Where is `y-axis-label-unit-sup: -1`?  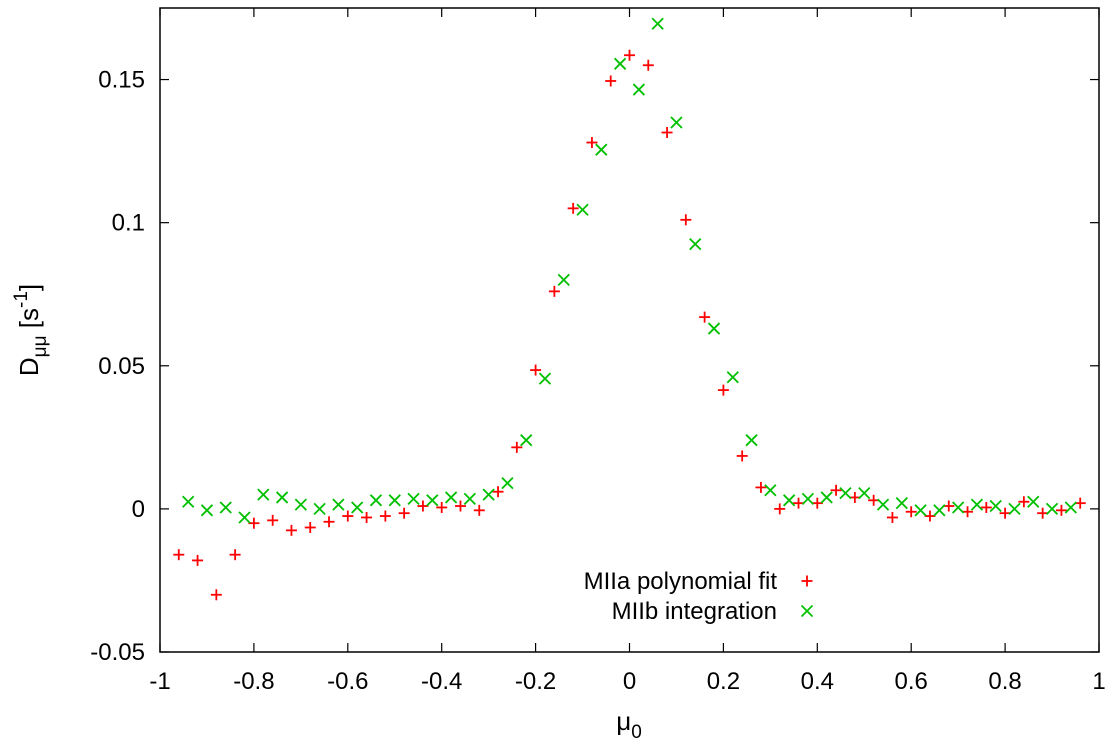 y-axis-label-unit-sup: -1 is located at coordinates (21, 299).